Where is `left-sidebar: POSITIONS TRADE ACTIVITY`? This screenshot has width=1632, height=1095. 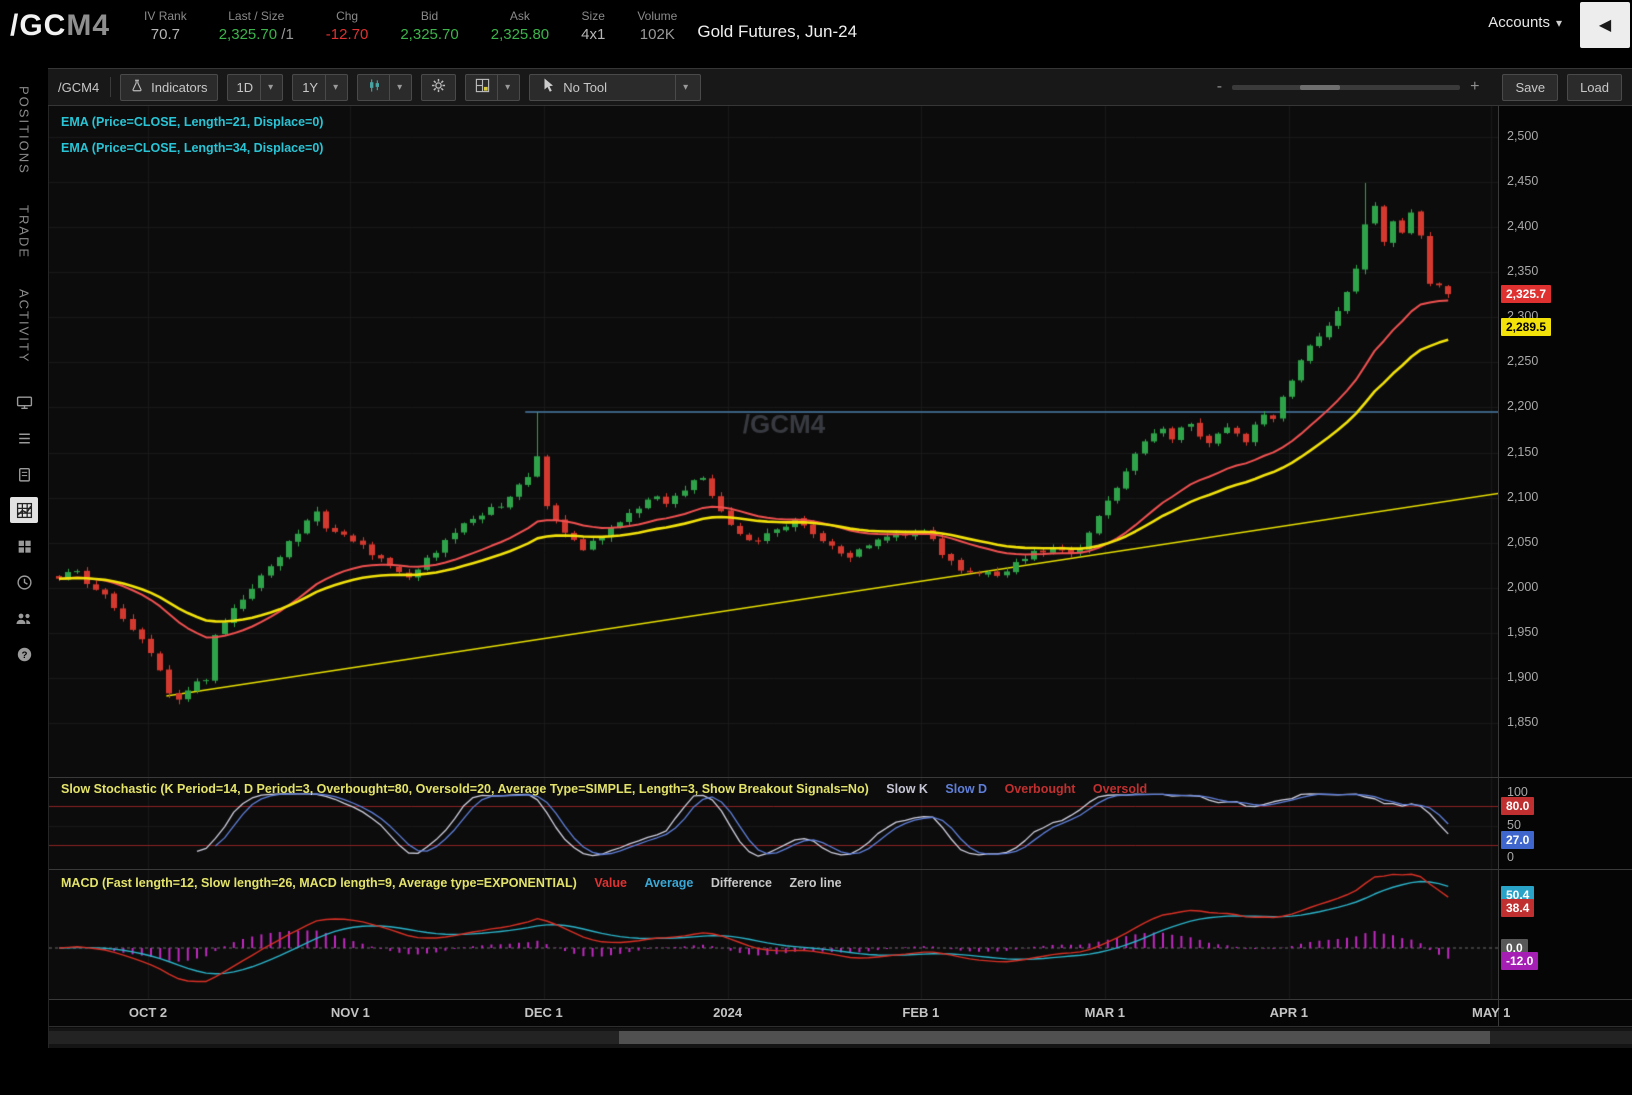
left-sidebar: POSITIONS TRADE ACTIVITY is located at coordinates (24, 573).